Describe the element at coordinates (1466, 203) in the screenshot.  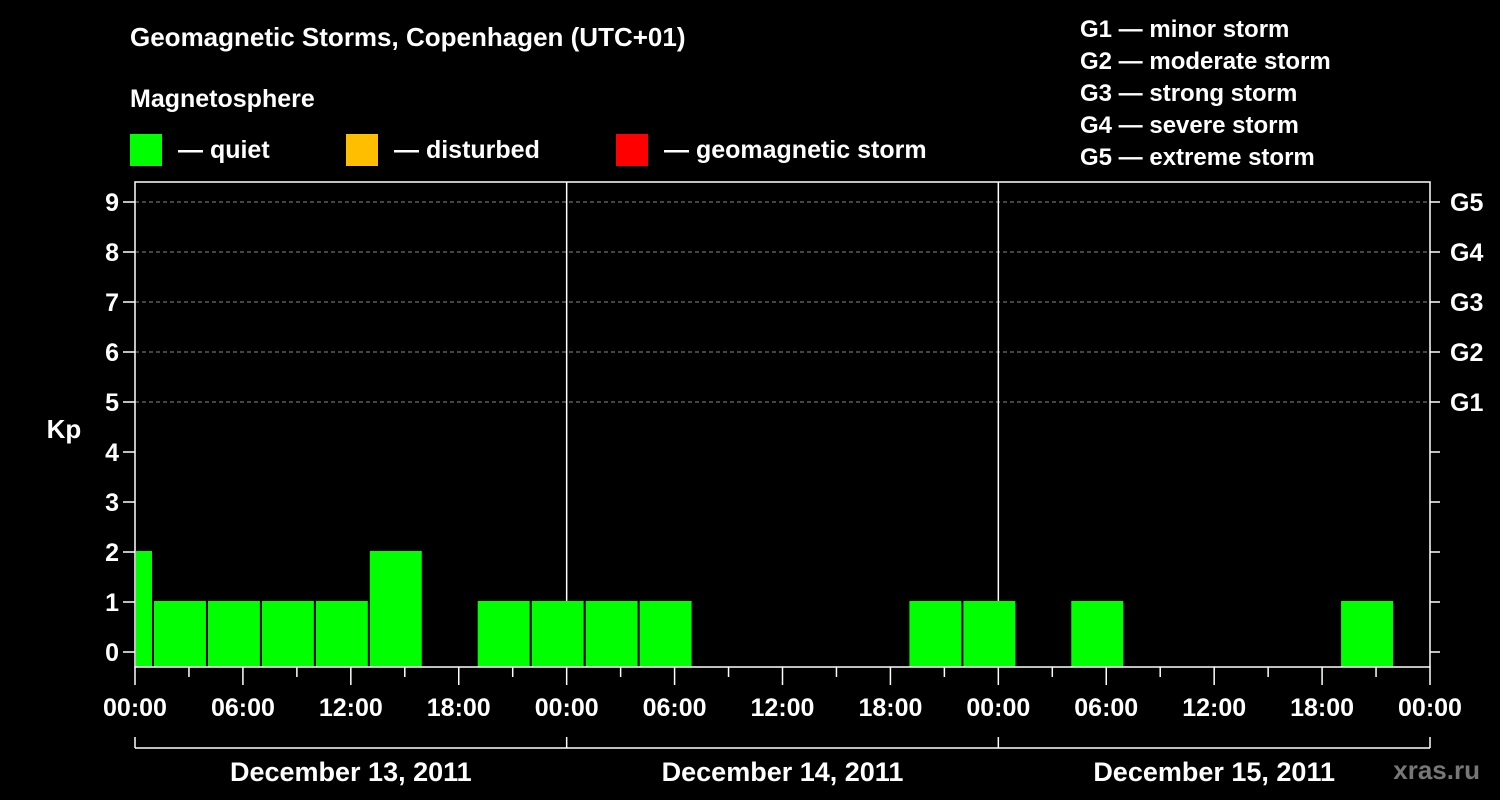
I see `right-axis-label-g5: G5` at that location.